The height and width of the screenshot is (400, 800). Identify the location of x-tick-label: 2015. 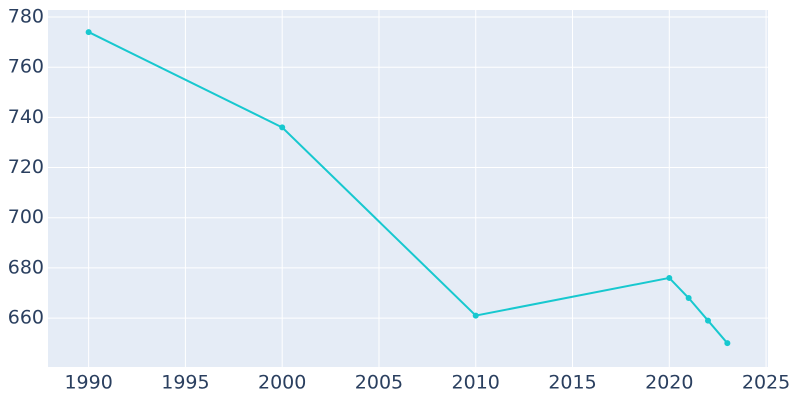
(572, 383).